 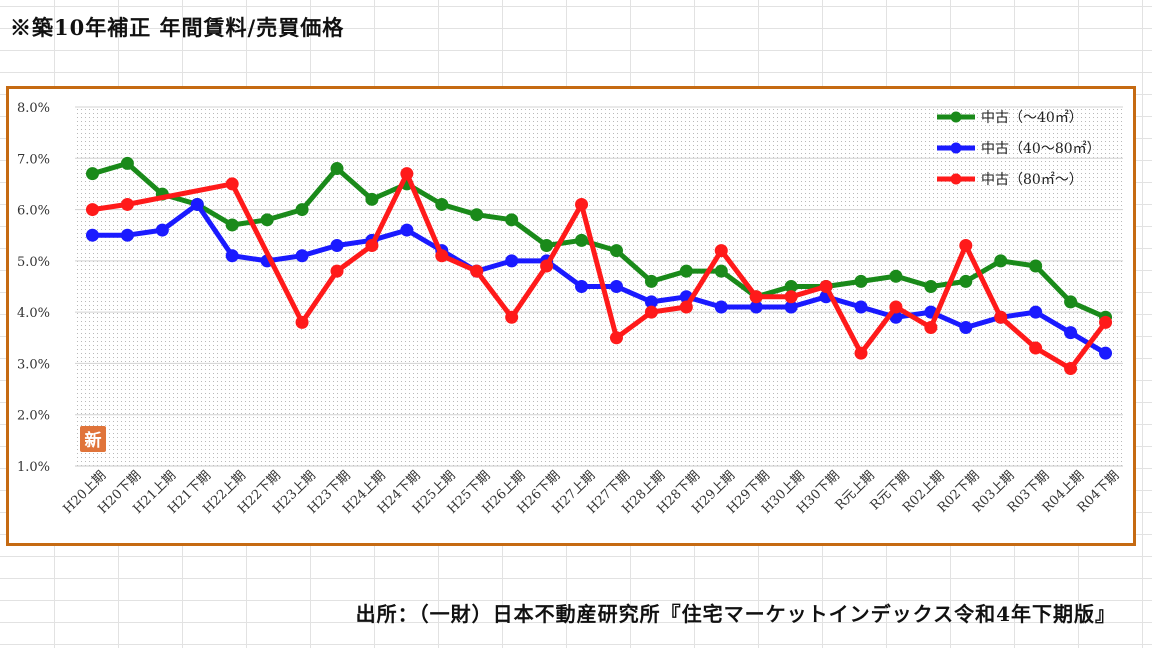 What do you see at coordinates (33, 288) in the screenshot?
I see `y-axis-ticks: 1.0% 2.0% 3.0% 4.0% 5.0% 6.0% 7.0% 8.0%` at bounding box center [33, 288].